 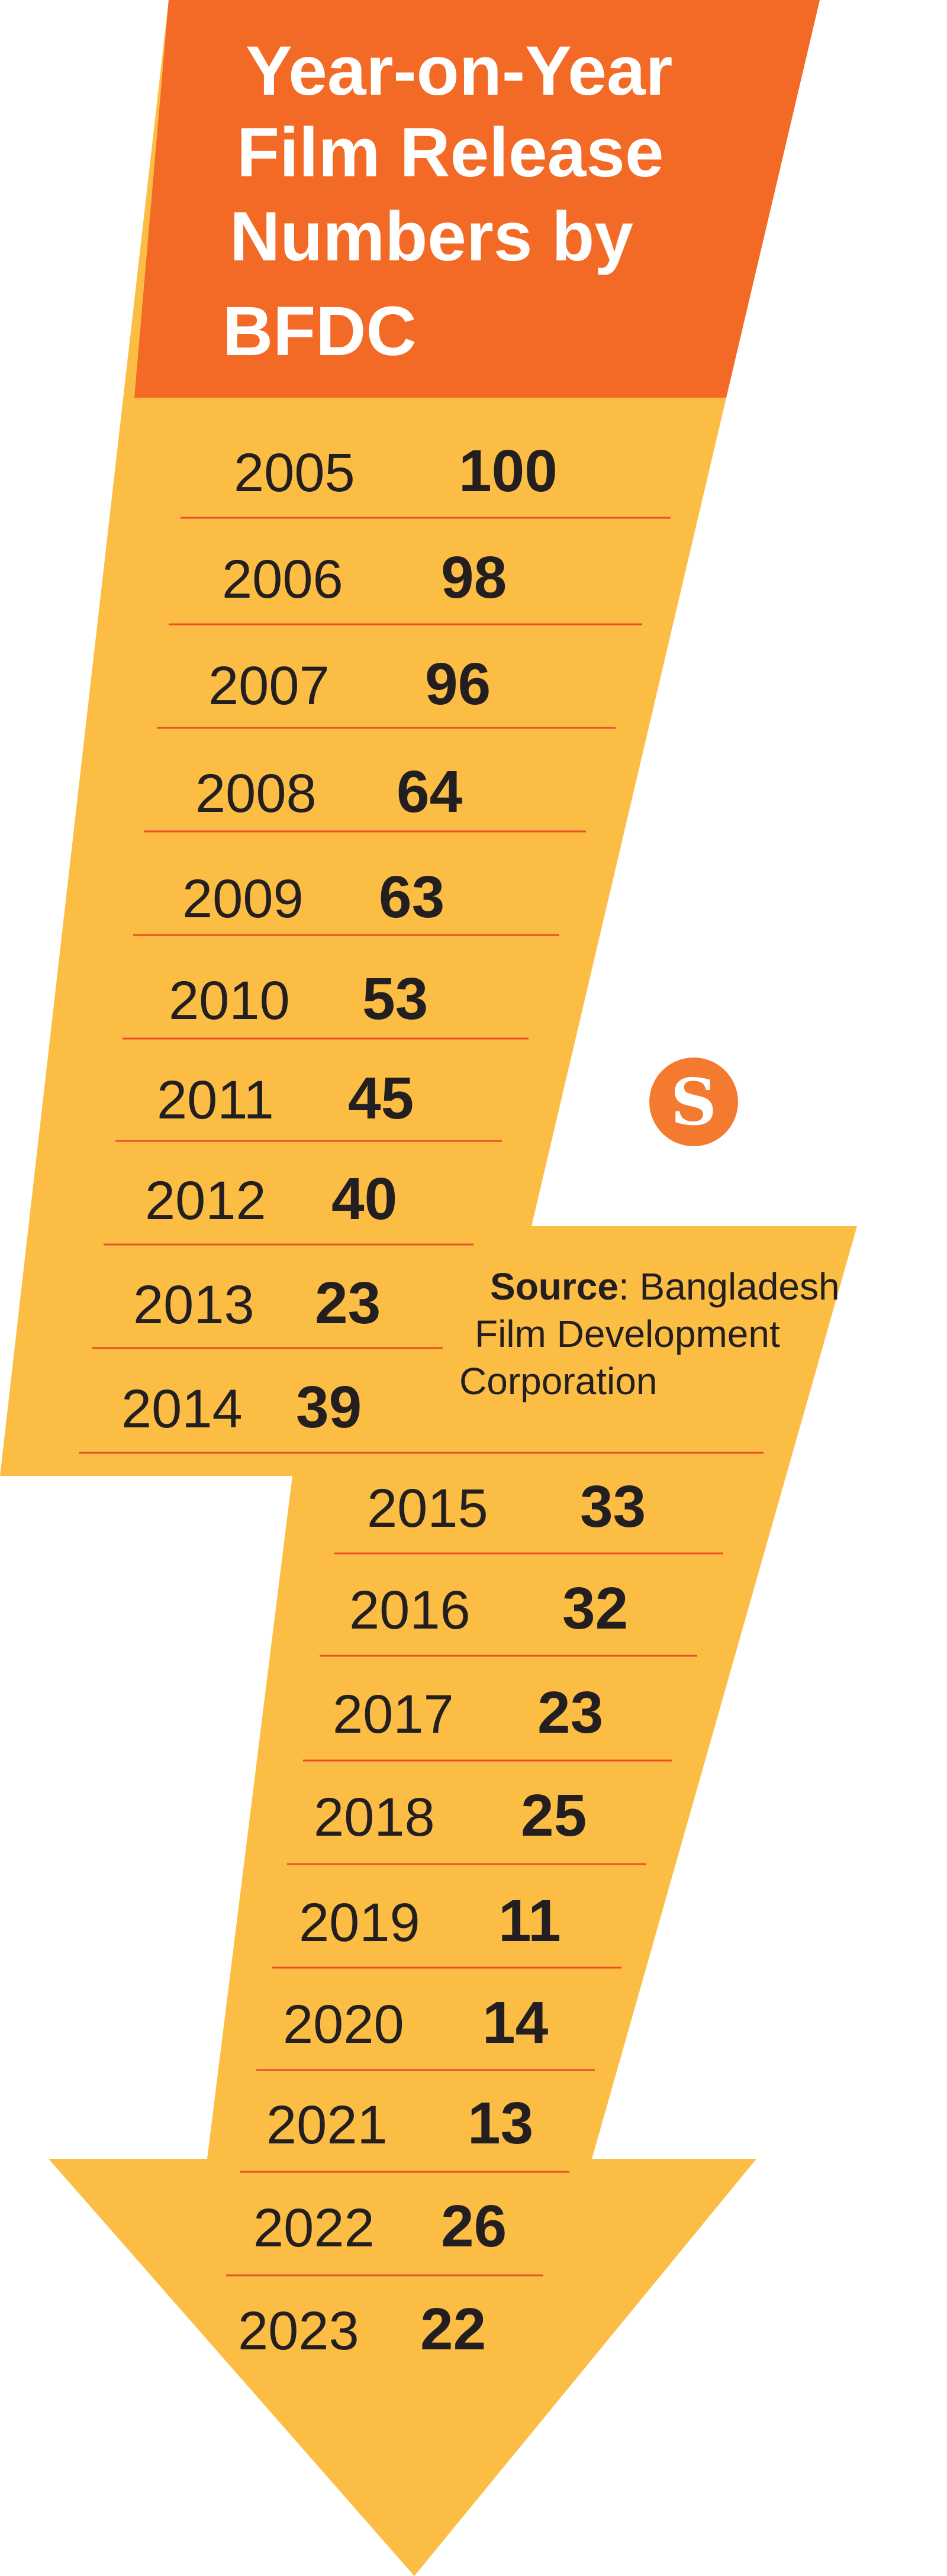 I want to click on data-row-2016: 2016 32, so click(x=508, y=1616).